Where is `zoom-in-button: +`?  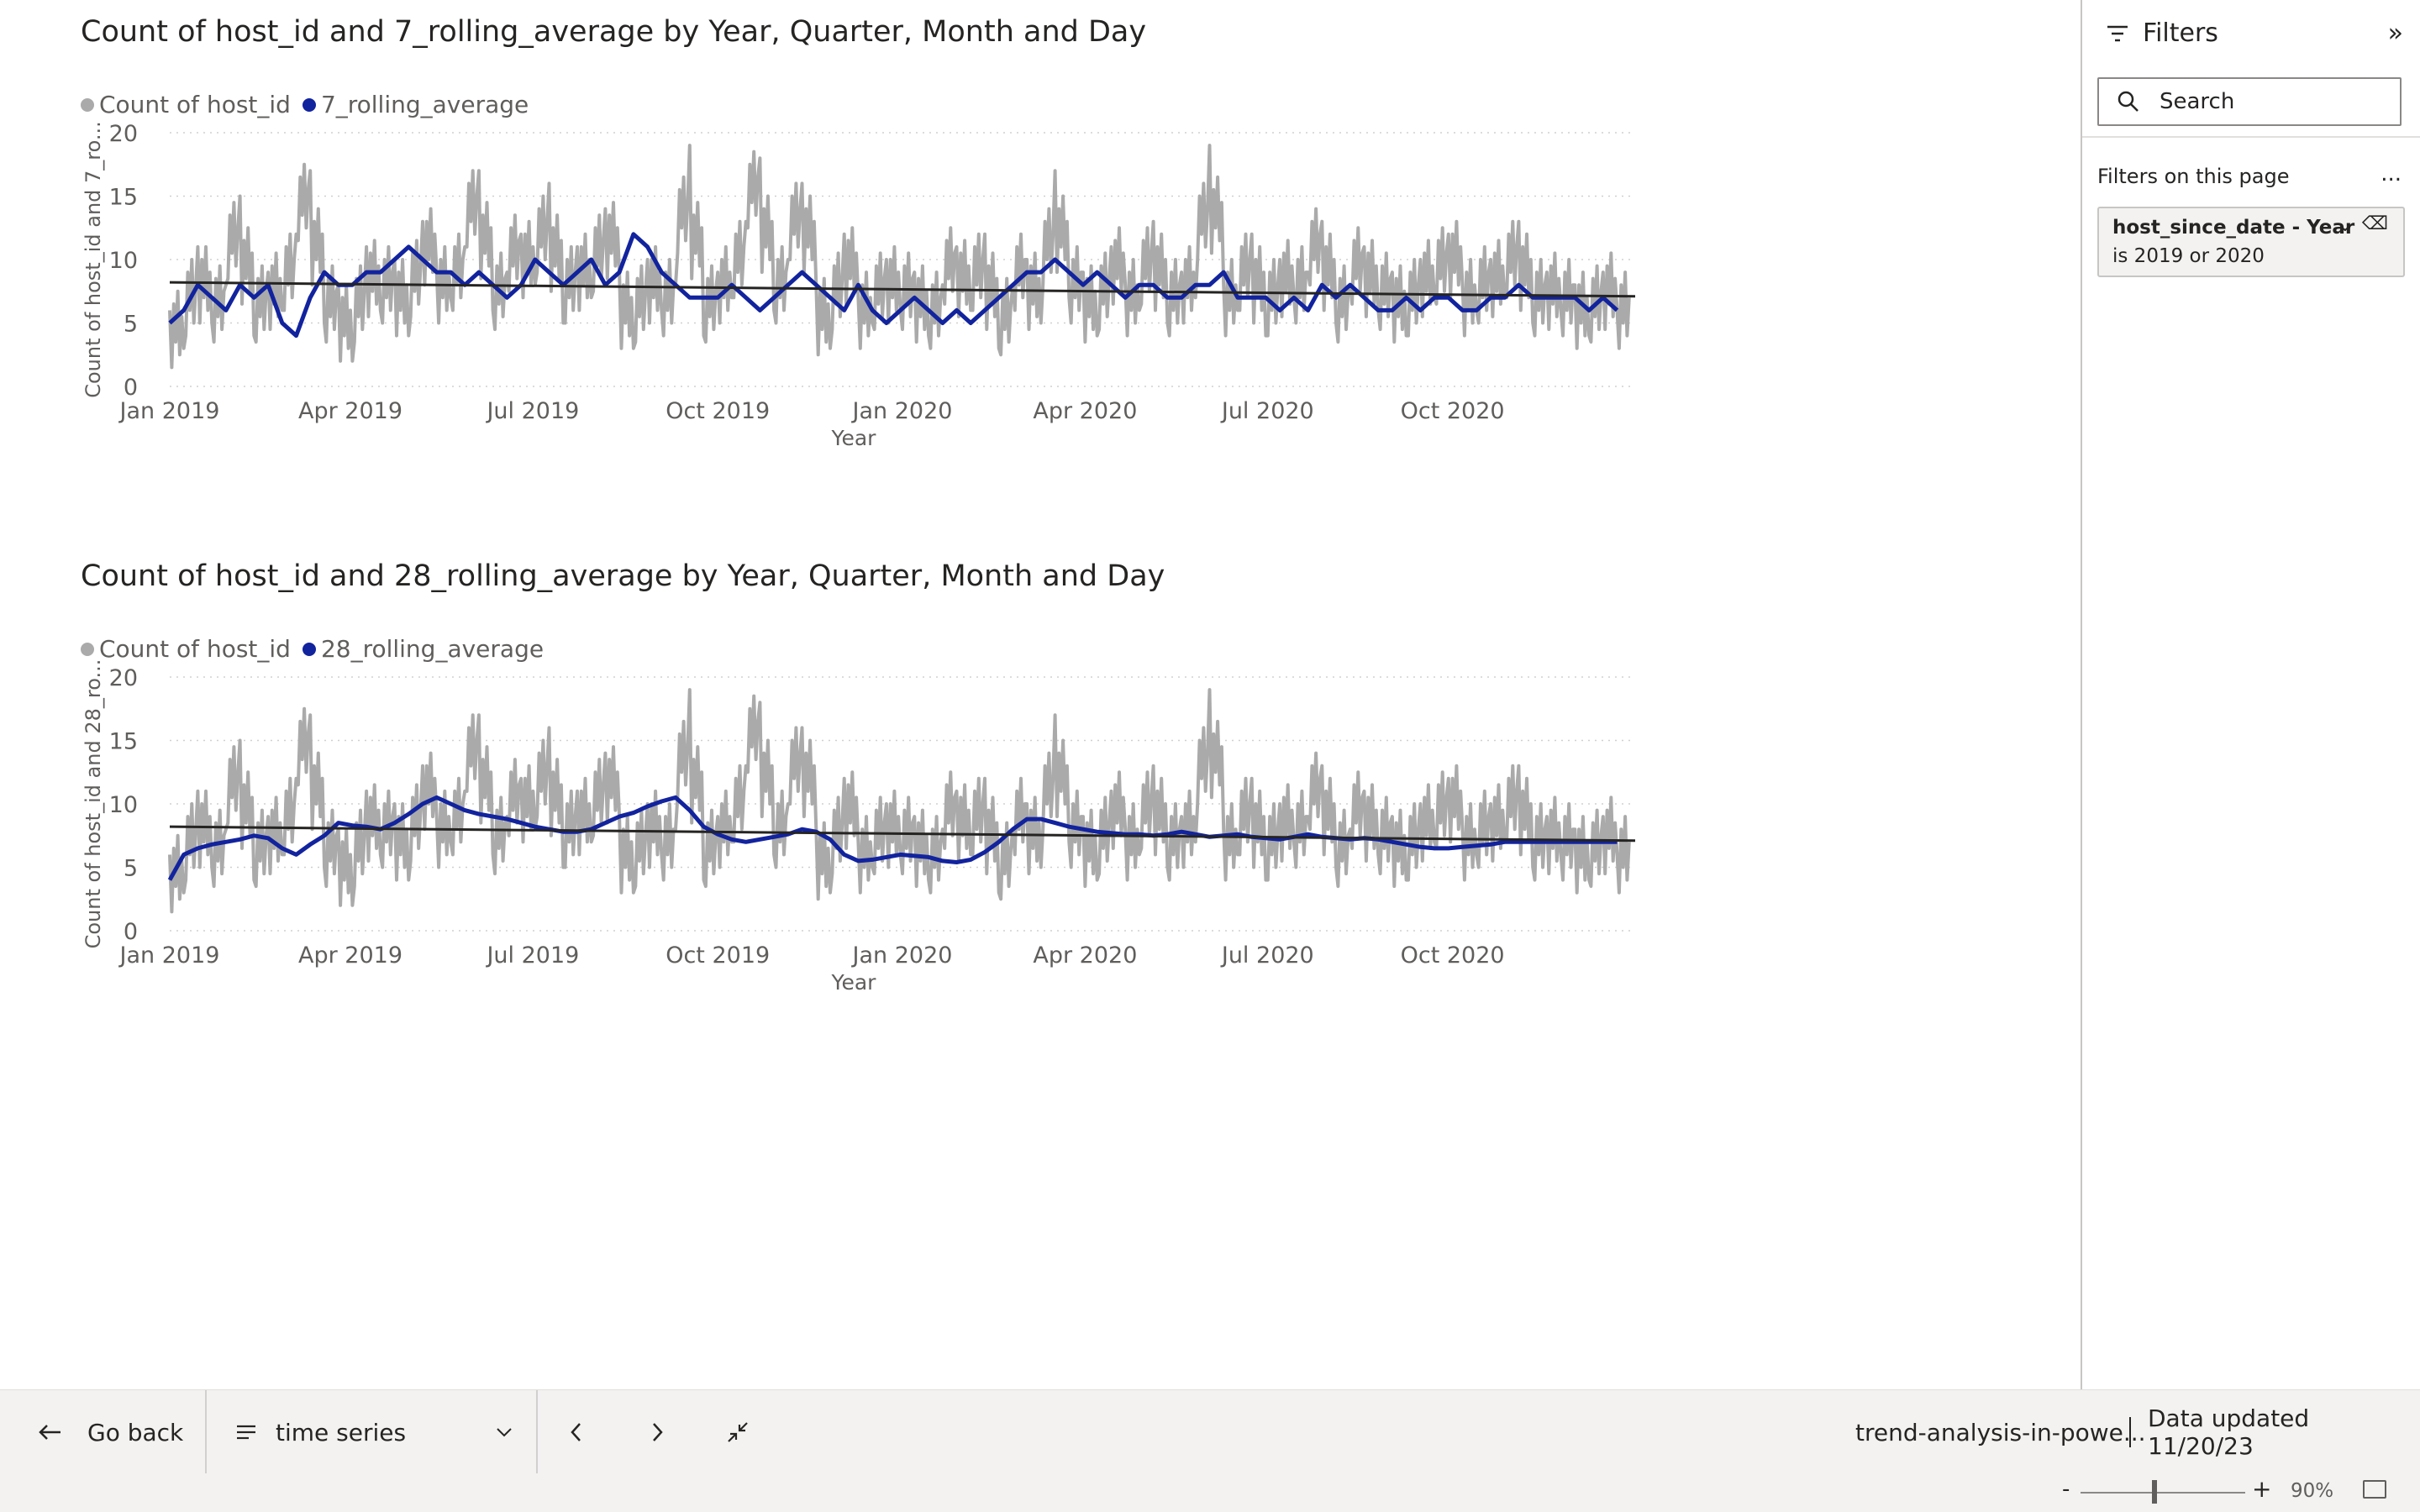
zoom-in-button: + is located at coordinates (2262, 1489).